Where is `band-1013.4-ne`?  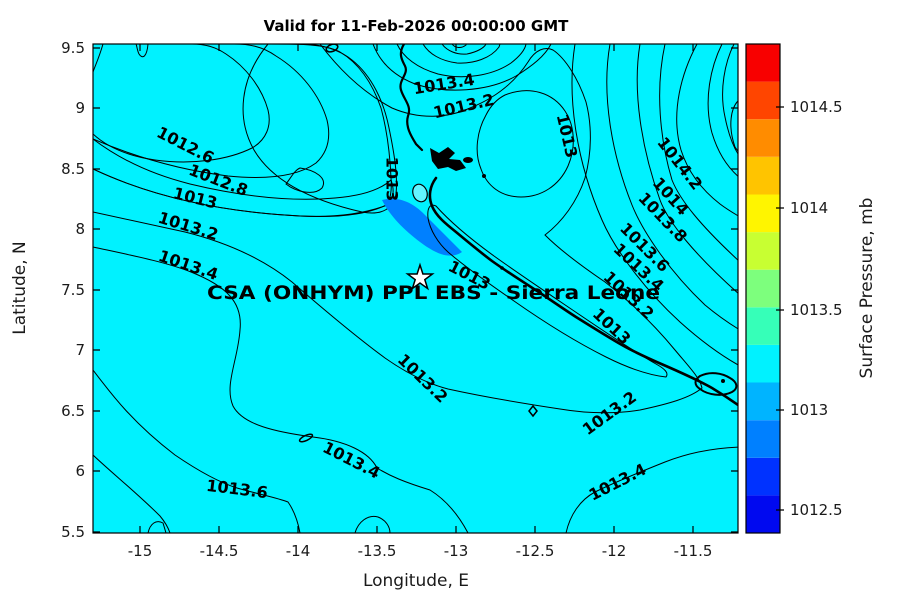
band-1013.4-ne is located at coordinates (654, 205).